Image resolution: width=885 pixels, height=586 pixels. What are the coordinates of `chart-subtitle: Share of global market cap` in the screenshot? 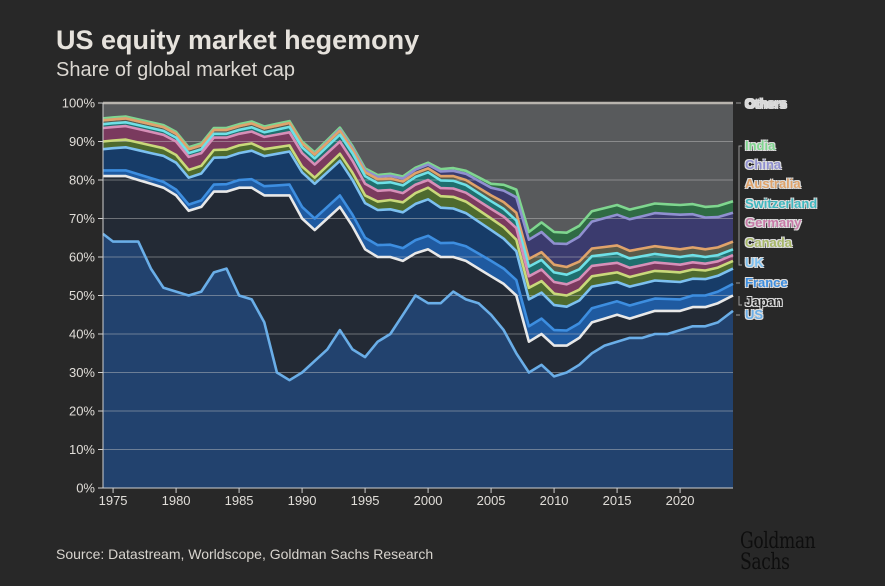 It's located at (176, 70).